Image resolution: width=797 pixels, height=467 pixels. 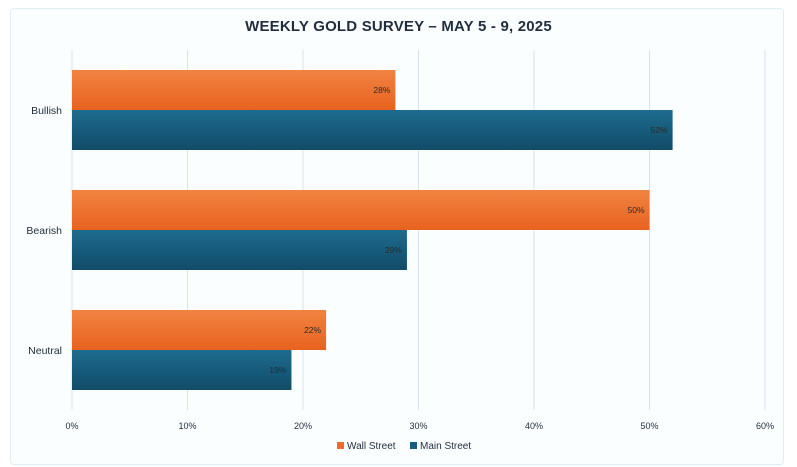 What do you see at coordinates (371, 446) in the screenshot?
I see `legend-label: Wall Street` at bounding box center [371, 446].